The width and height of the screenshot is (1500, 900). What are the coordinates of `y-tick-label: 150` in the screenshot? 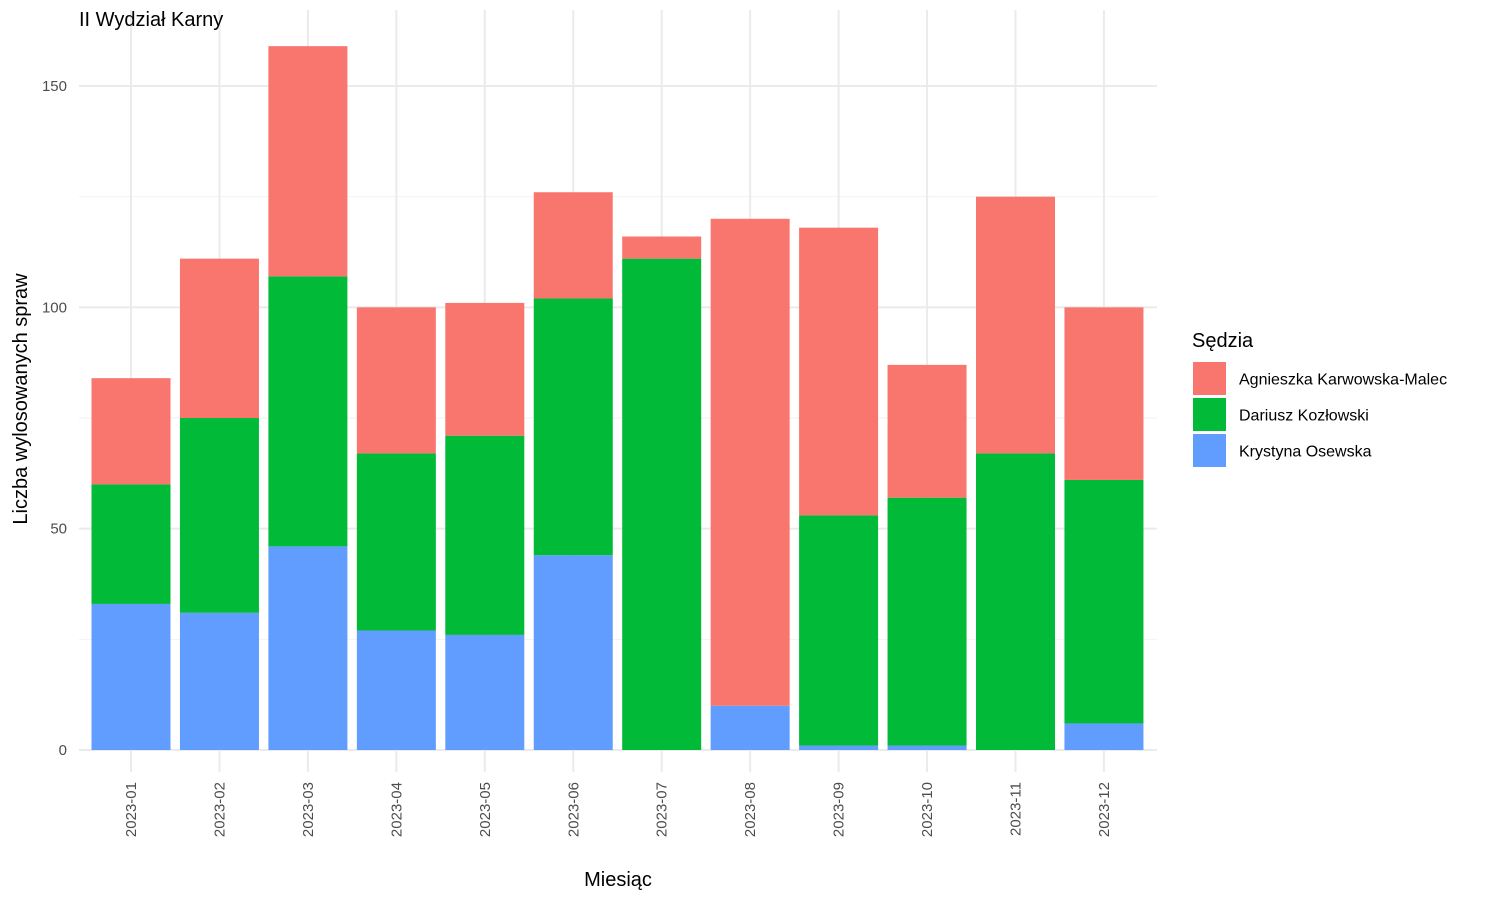 It's located at (54, 86).